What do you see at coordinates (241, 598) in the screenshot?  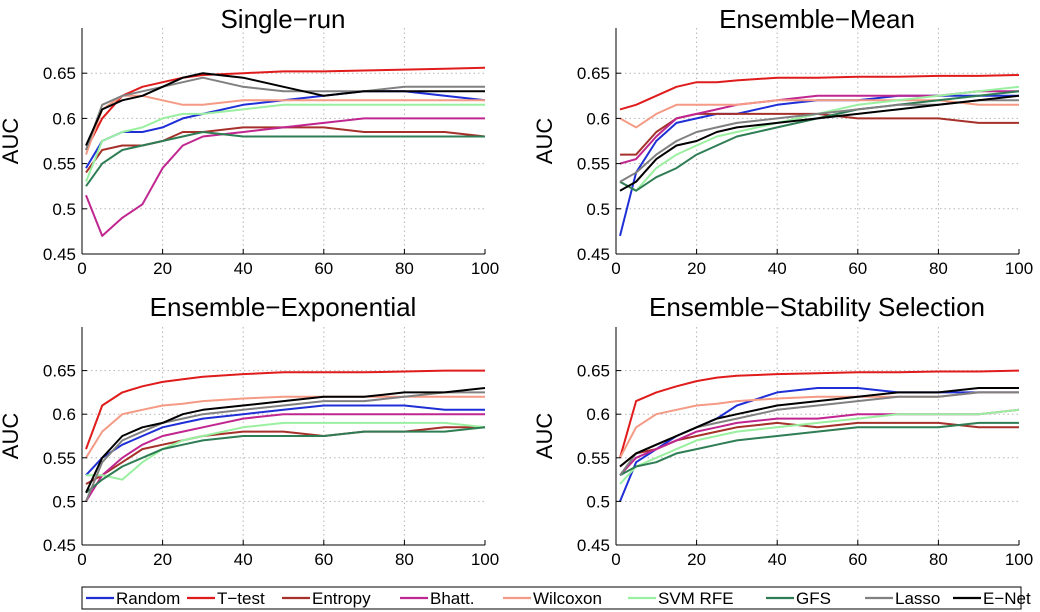 I see `legend-label-t-test: T−test` at bounding box center [241, 598].